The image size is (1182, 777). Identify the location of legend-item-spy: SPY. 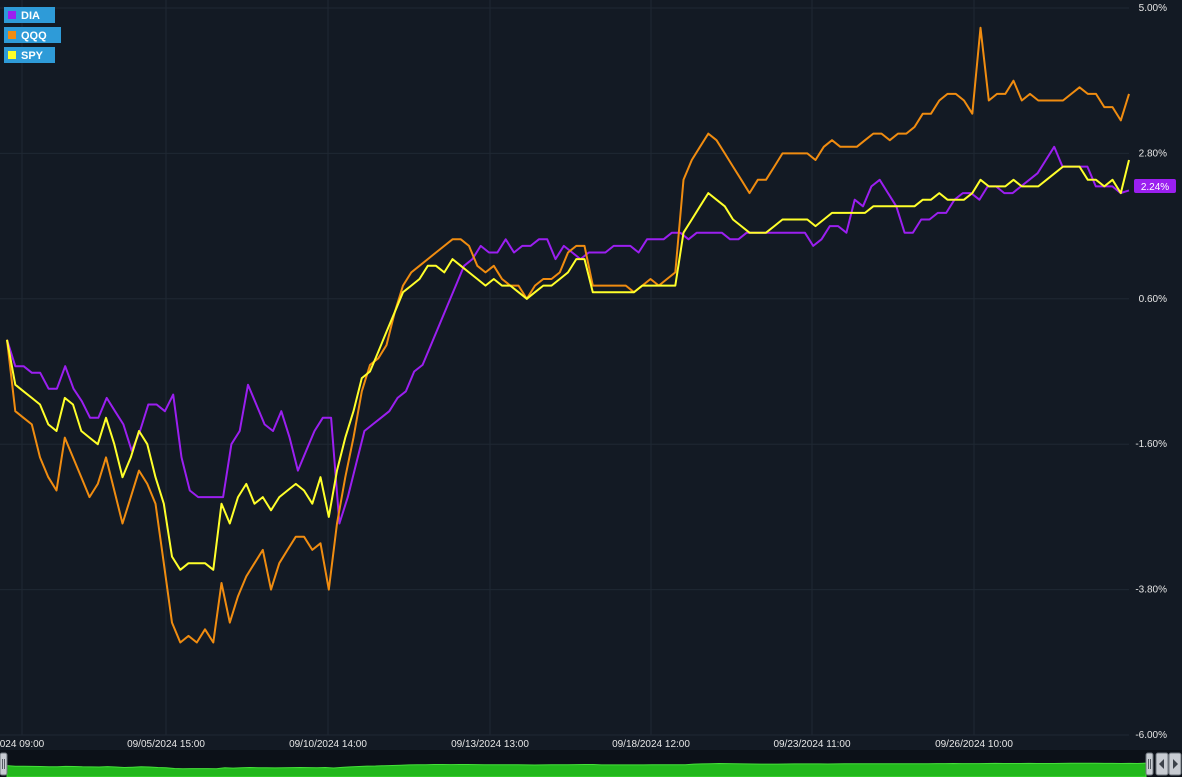
(29, 55).